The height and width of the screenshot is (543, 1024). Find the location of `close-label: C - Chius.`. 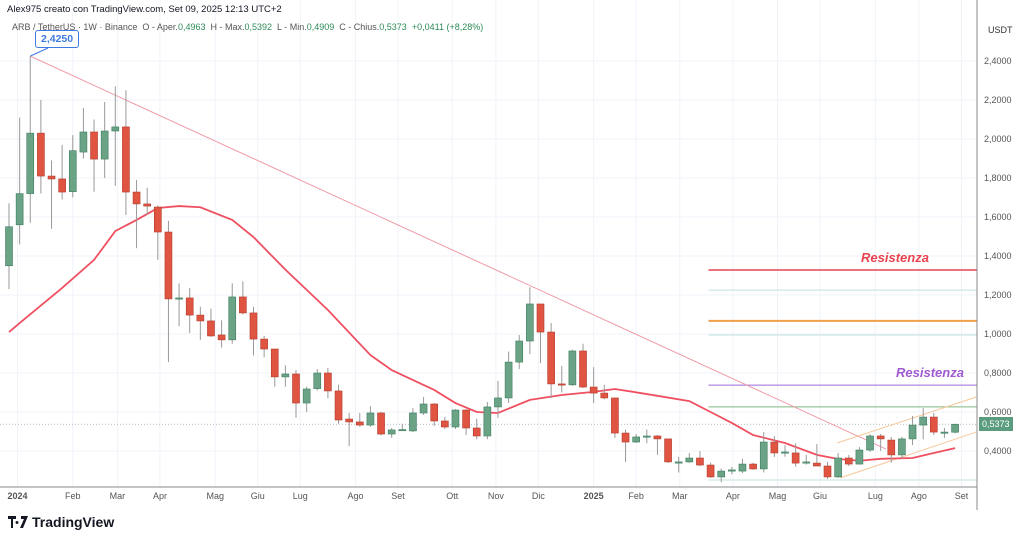

close-label: C - Chius. is located at coordinates (359, 27).